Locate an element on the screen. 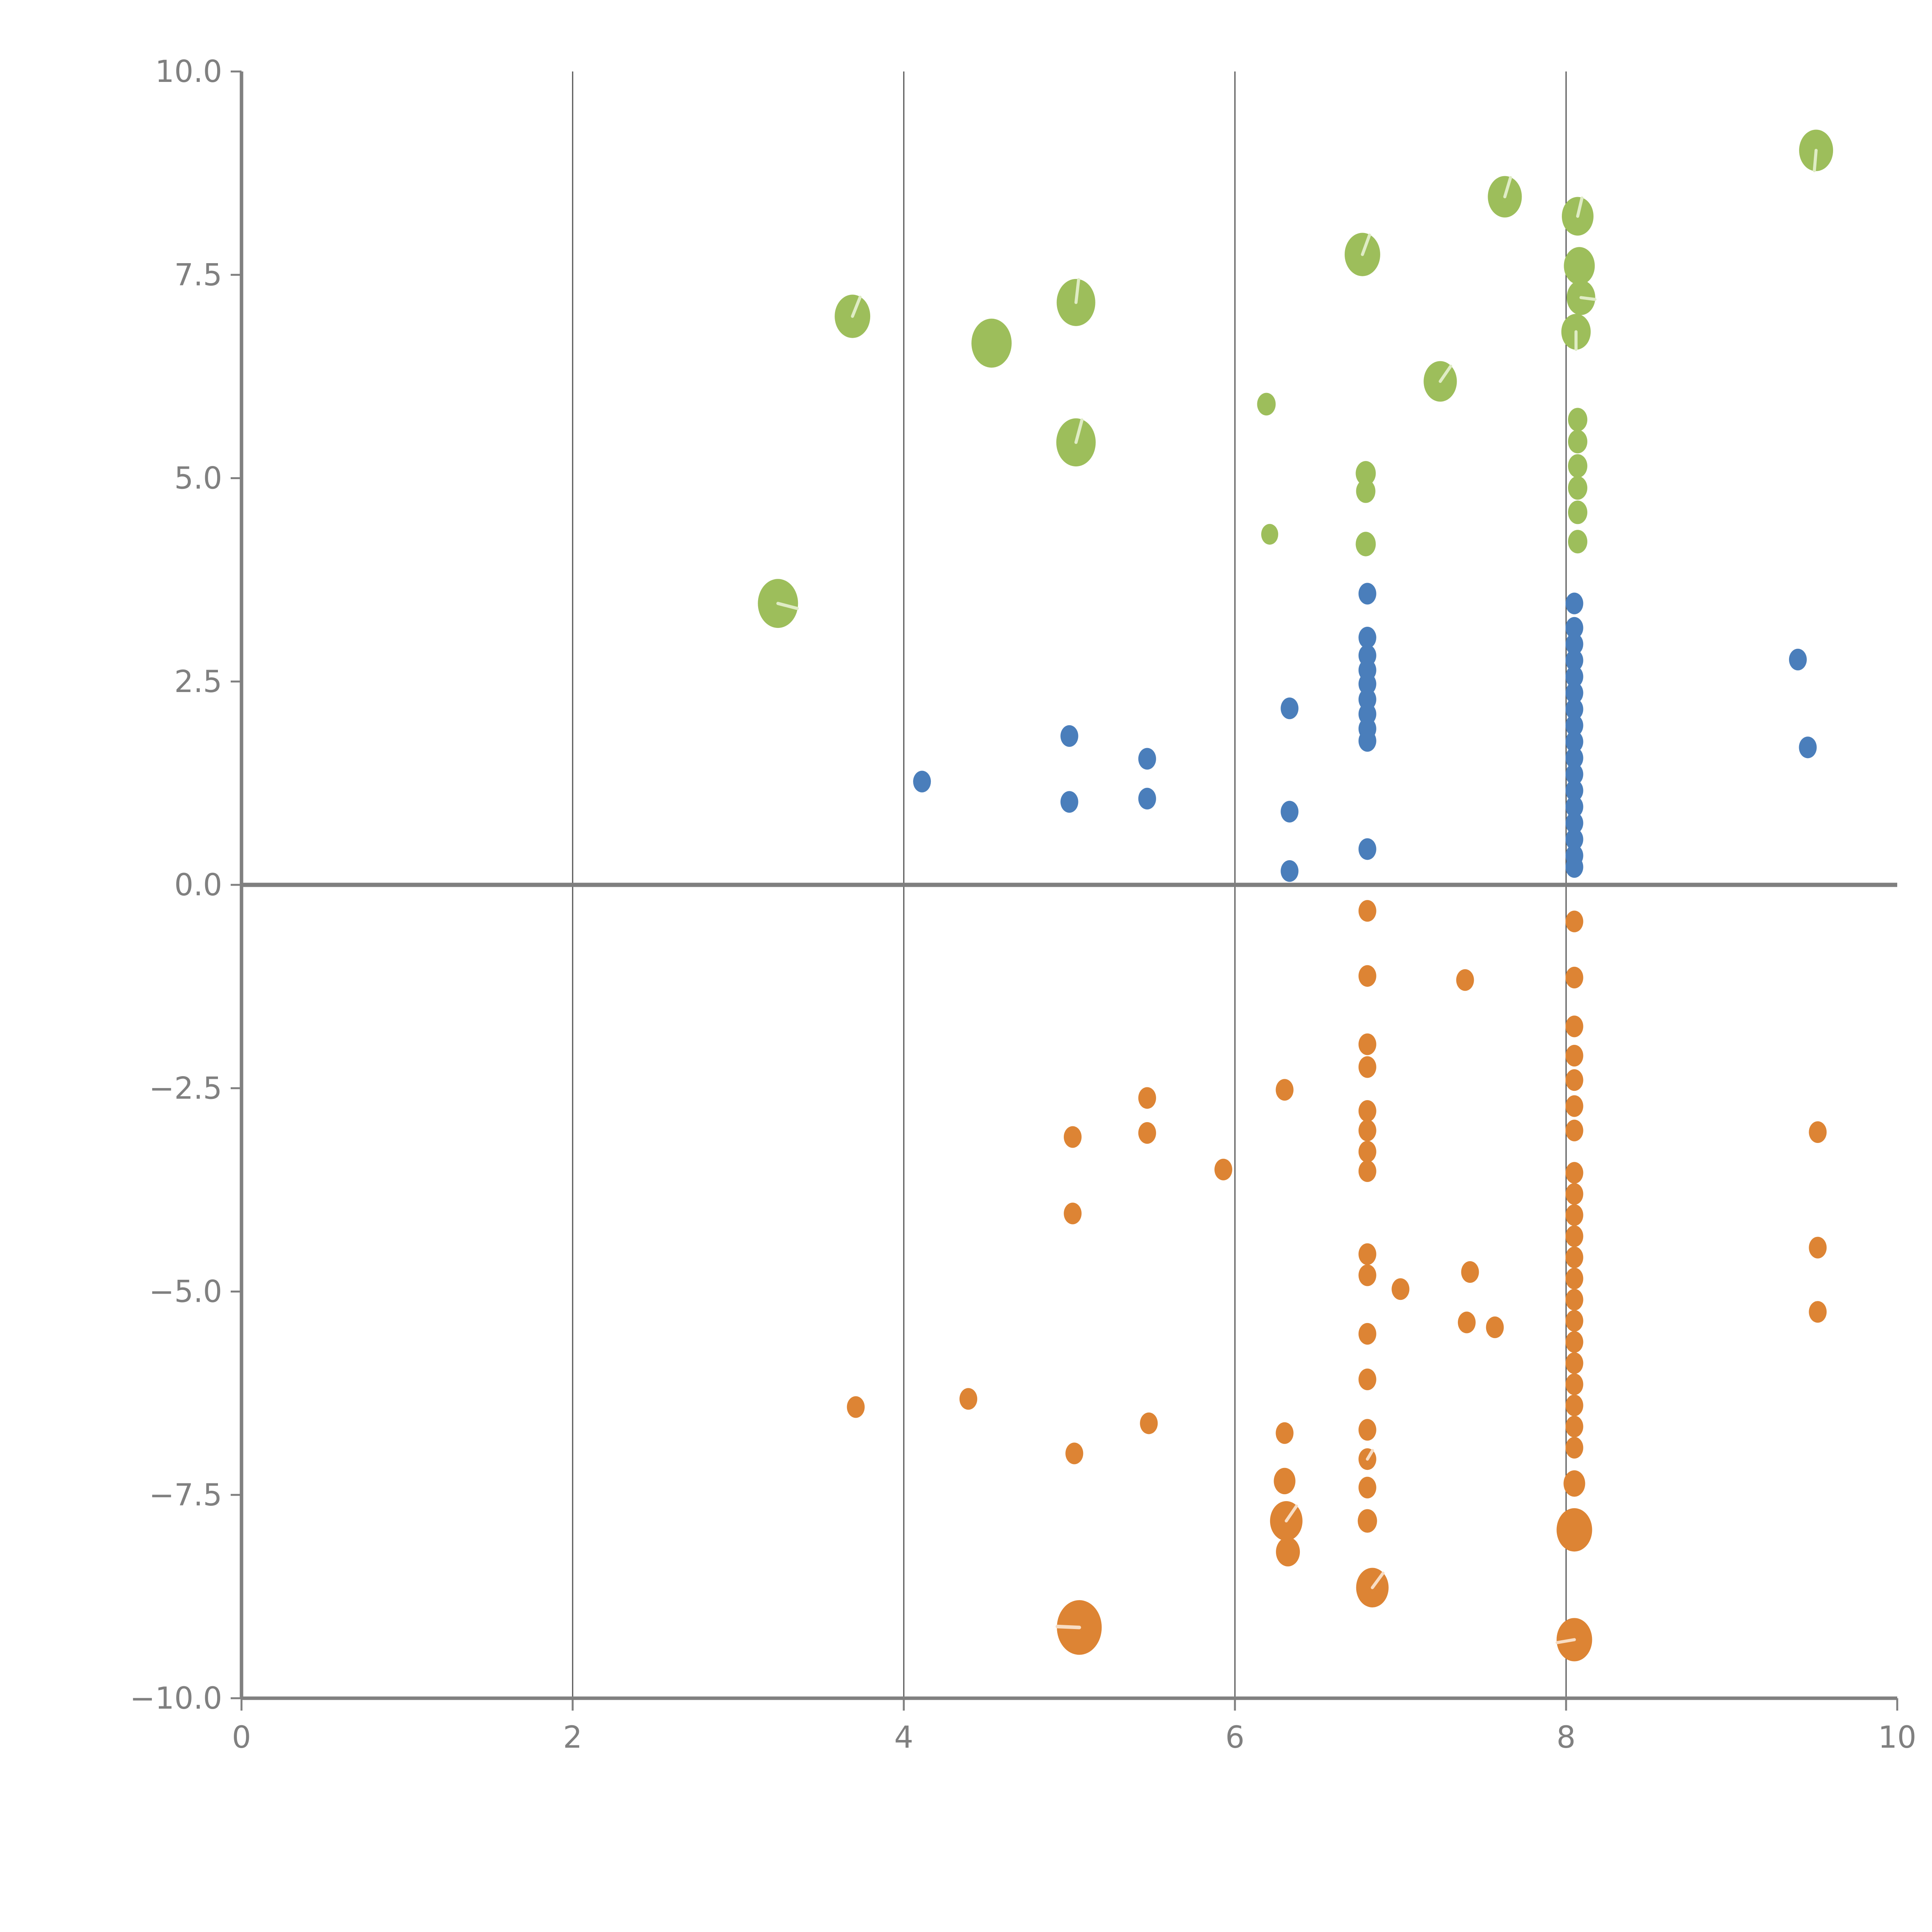  x-tick-label: 10 is located at coordinates (1897, 1738).